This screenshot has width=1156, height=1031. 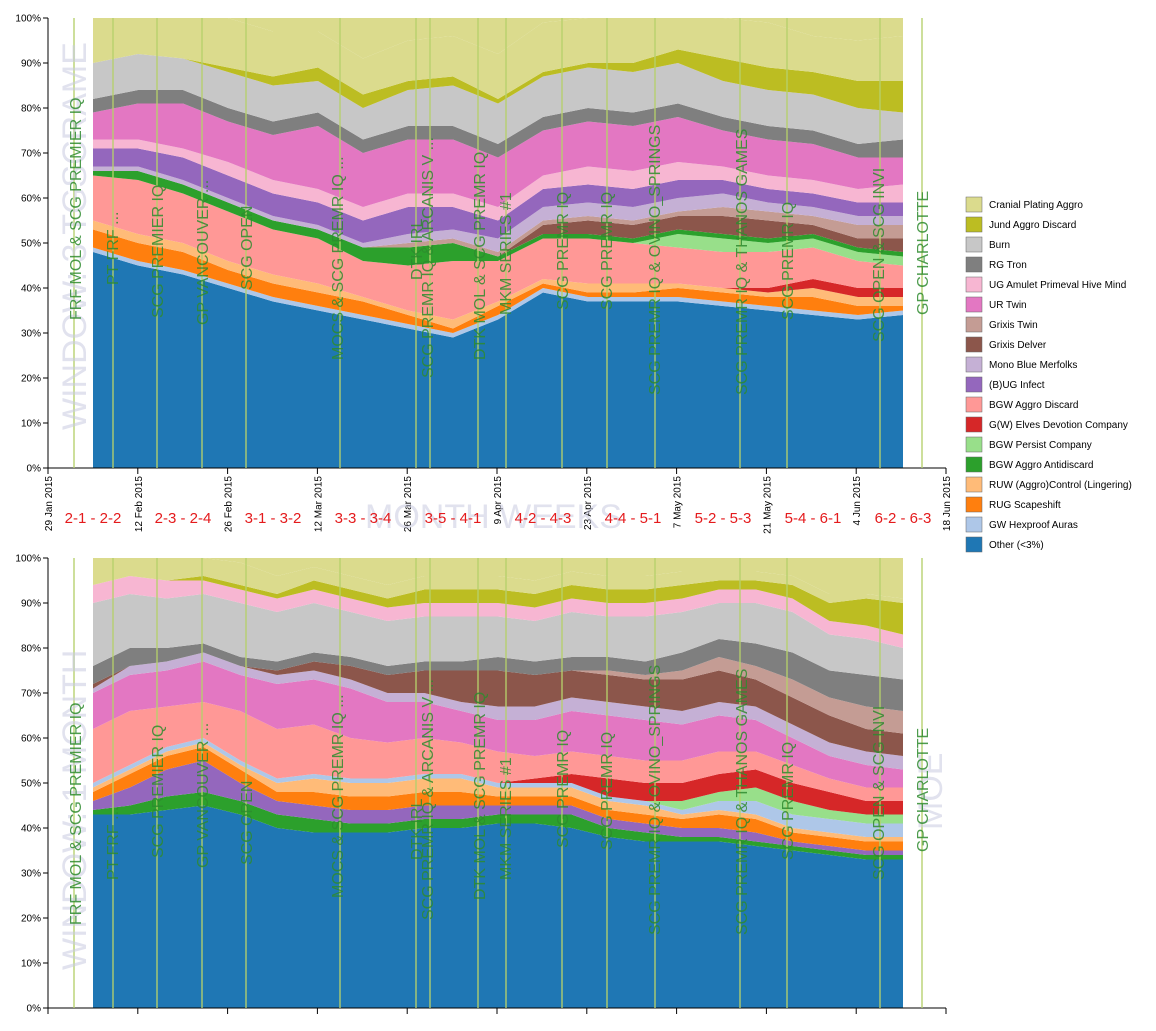 What do you see at coordinates (493, 517) in the screenshot?
I see `watermark-bottom-top: MONTH WEEKS` at bounding box center [493, 517].